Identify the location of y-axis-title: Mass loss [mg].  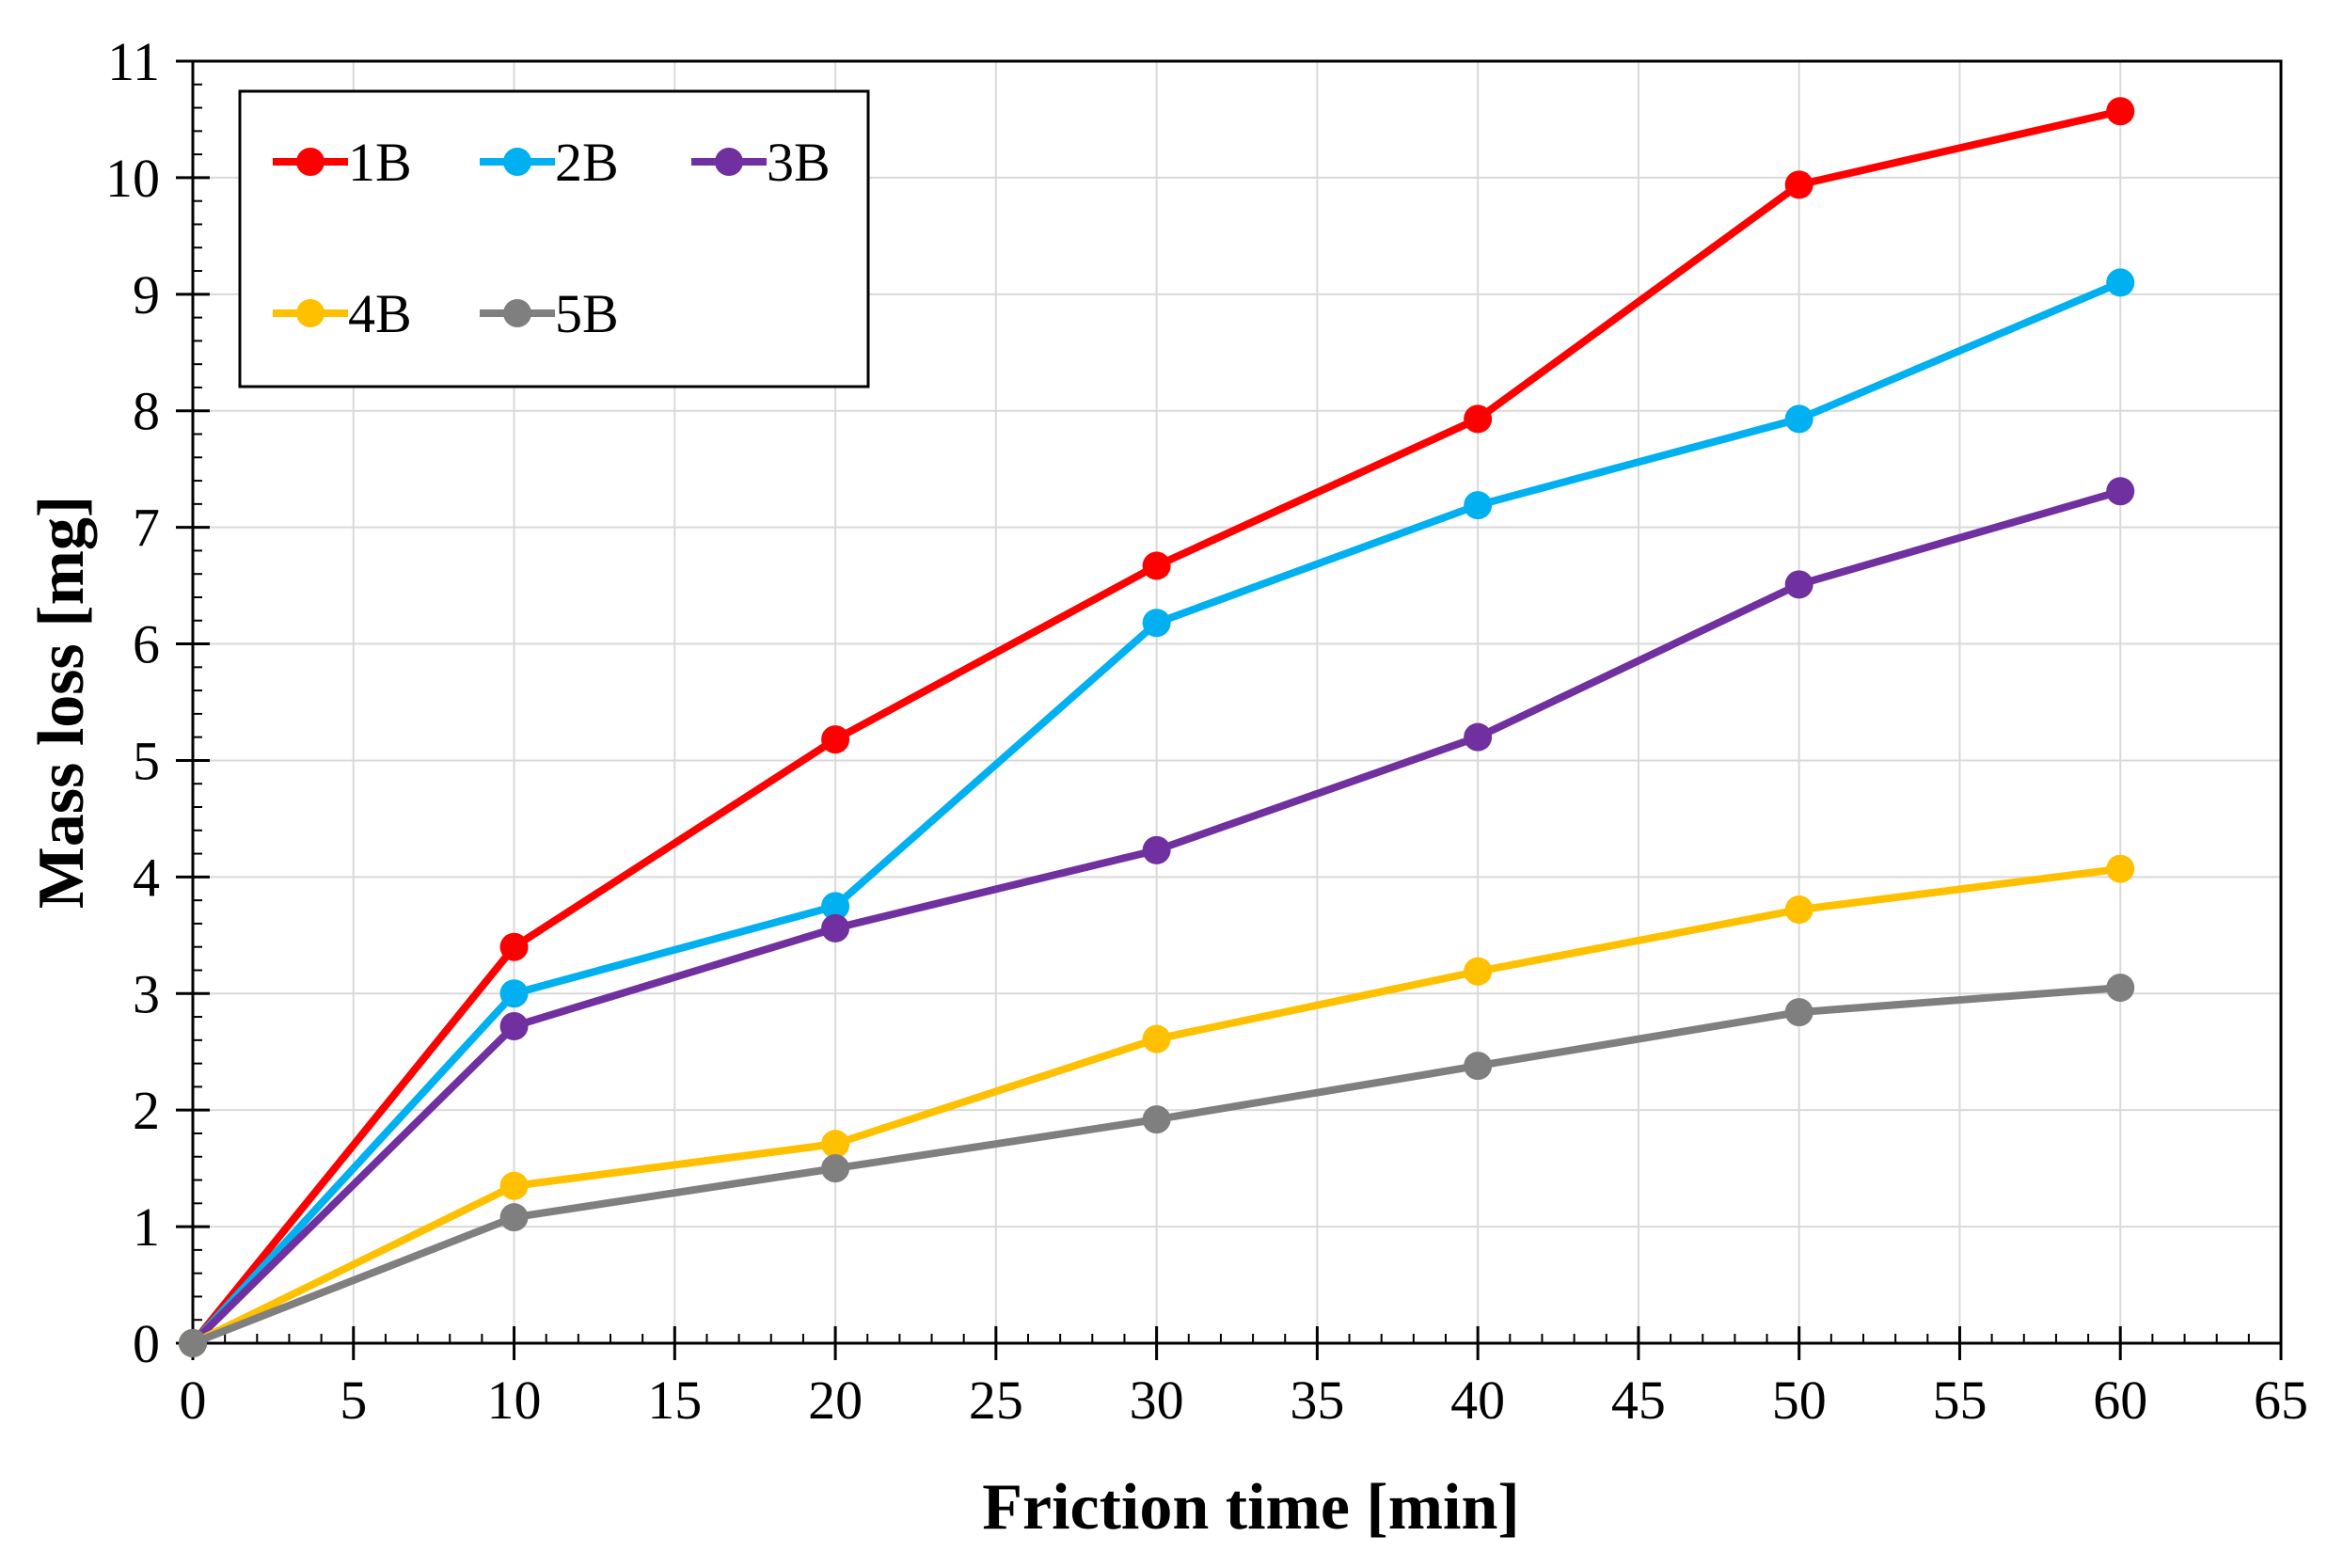
(61, 702).